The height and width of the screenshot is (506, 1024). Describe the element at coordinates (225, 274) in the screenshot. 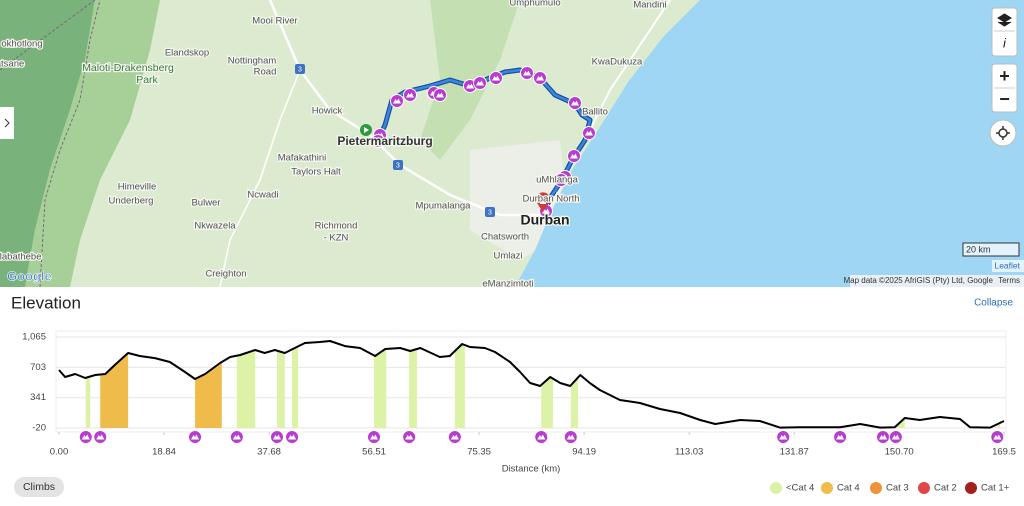

I see `place-label: Creighton` at that location.